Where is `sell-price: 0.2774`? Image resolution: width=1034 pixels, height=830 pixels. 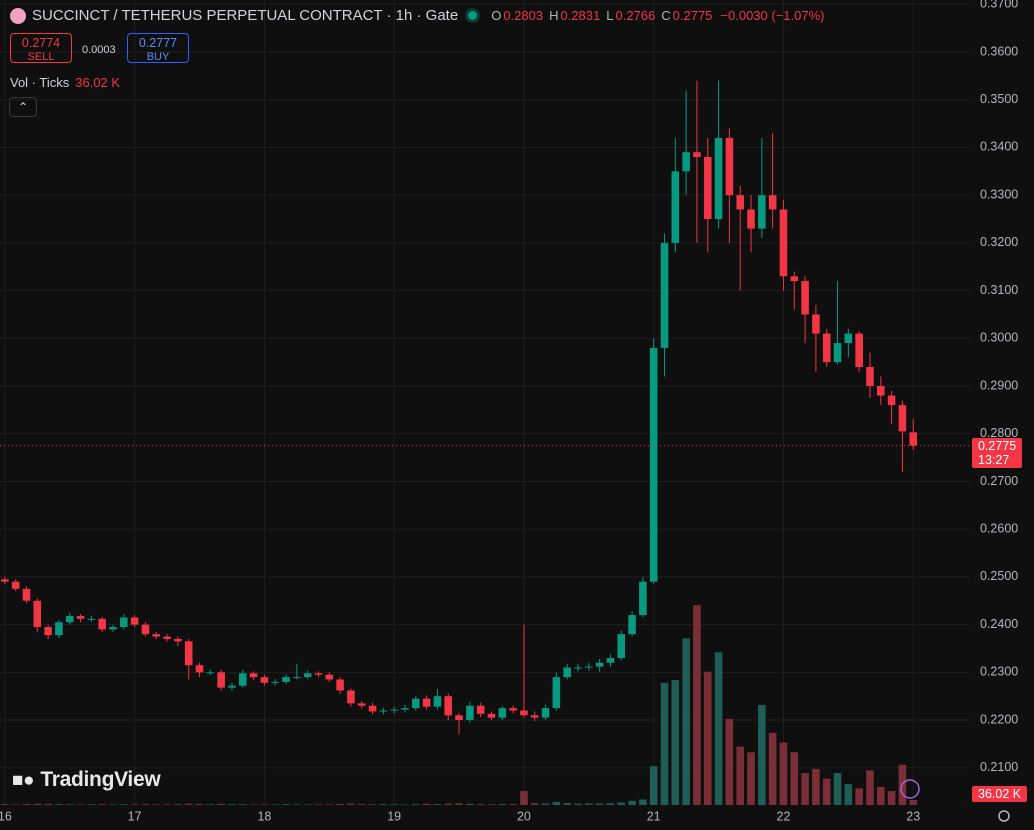 sell-price: 0.2774 is located at coordinates (41, 43).